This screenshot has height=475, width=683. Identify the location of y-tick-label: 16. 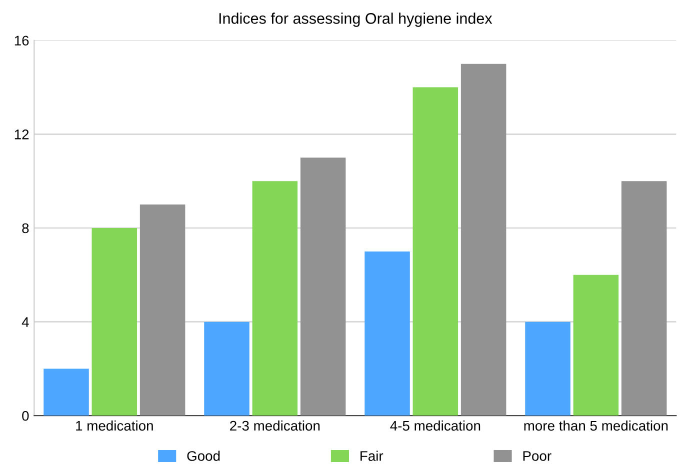
(21, 41).